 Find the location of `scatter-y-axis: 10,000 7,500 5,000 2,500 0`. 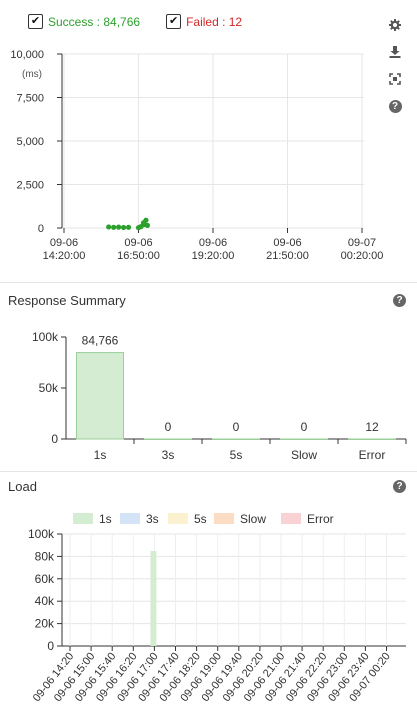

scatter-y-axis: 10,000 7,500 5,000 2,500 0 is located at coordinates (36, 142).